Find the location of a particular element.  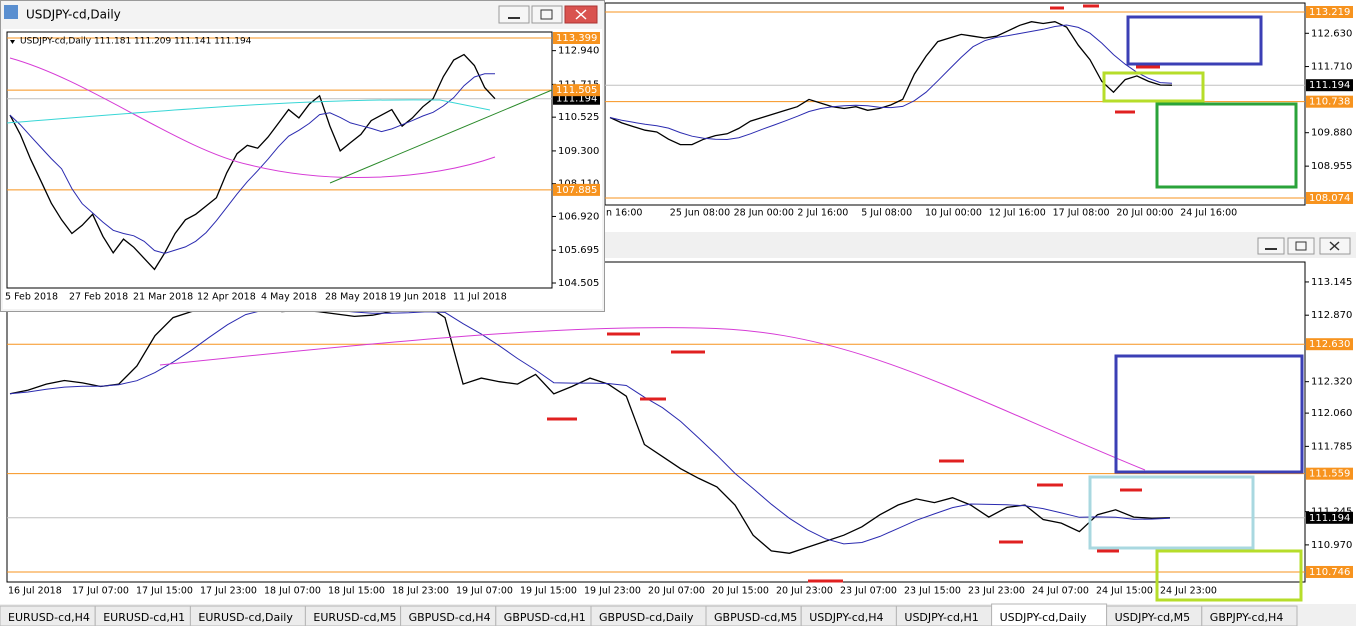

tab-label: USDJPY-cd,H4 is located at coordinates (846, 617).